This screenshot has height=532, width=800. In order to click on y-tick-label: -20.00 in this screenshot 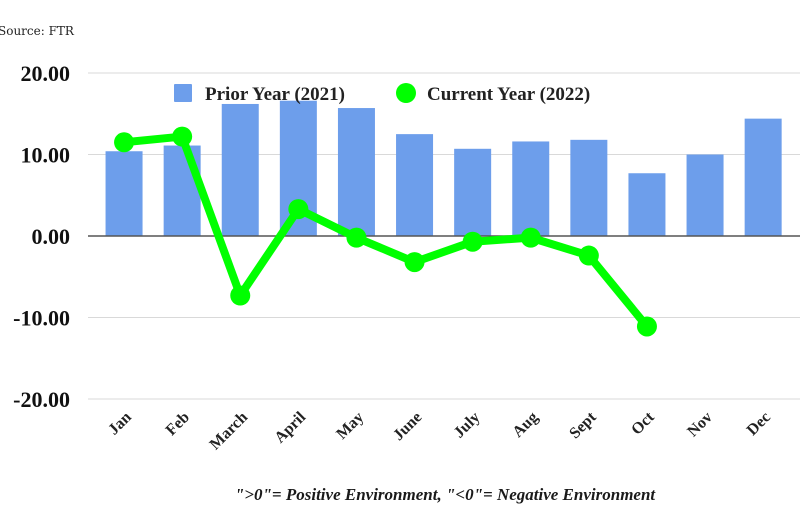, I will do `click(41, 399)`.